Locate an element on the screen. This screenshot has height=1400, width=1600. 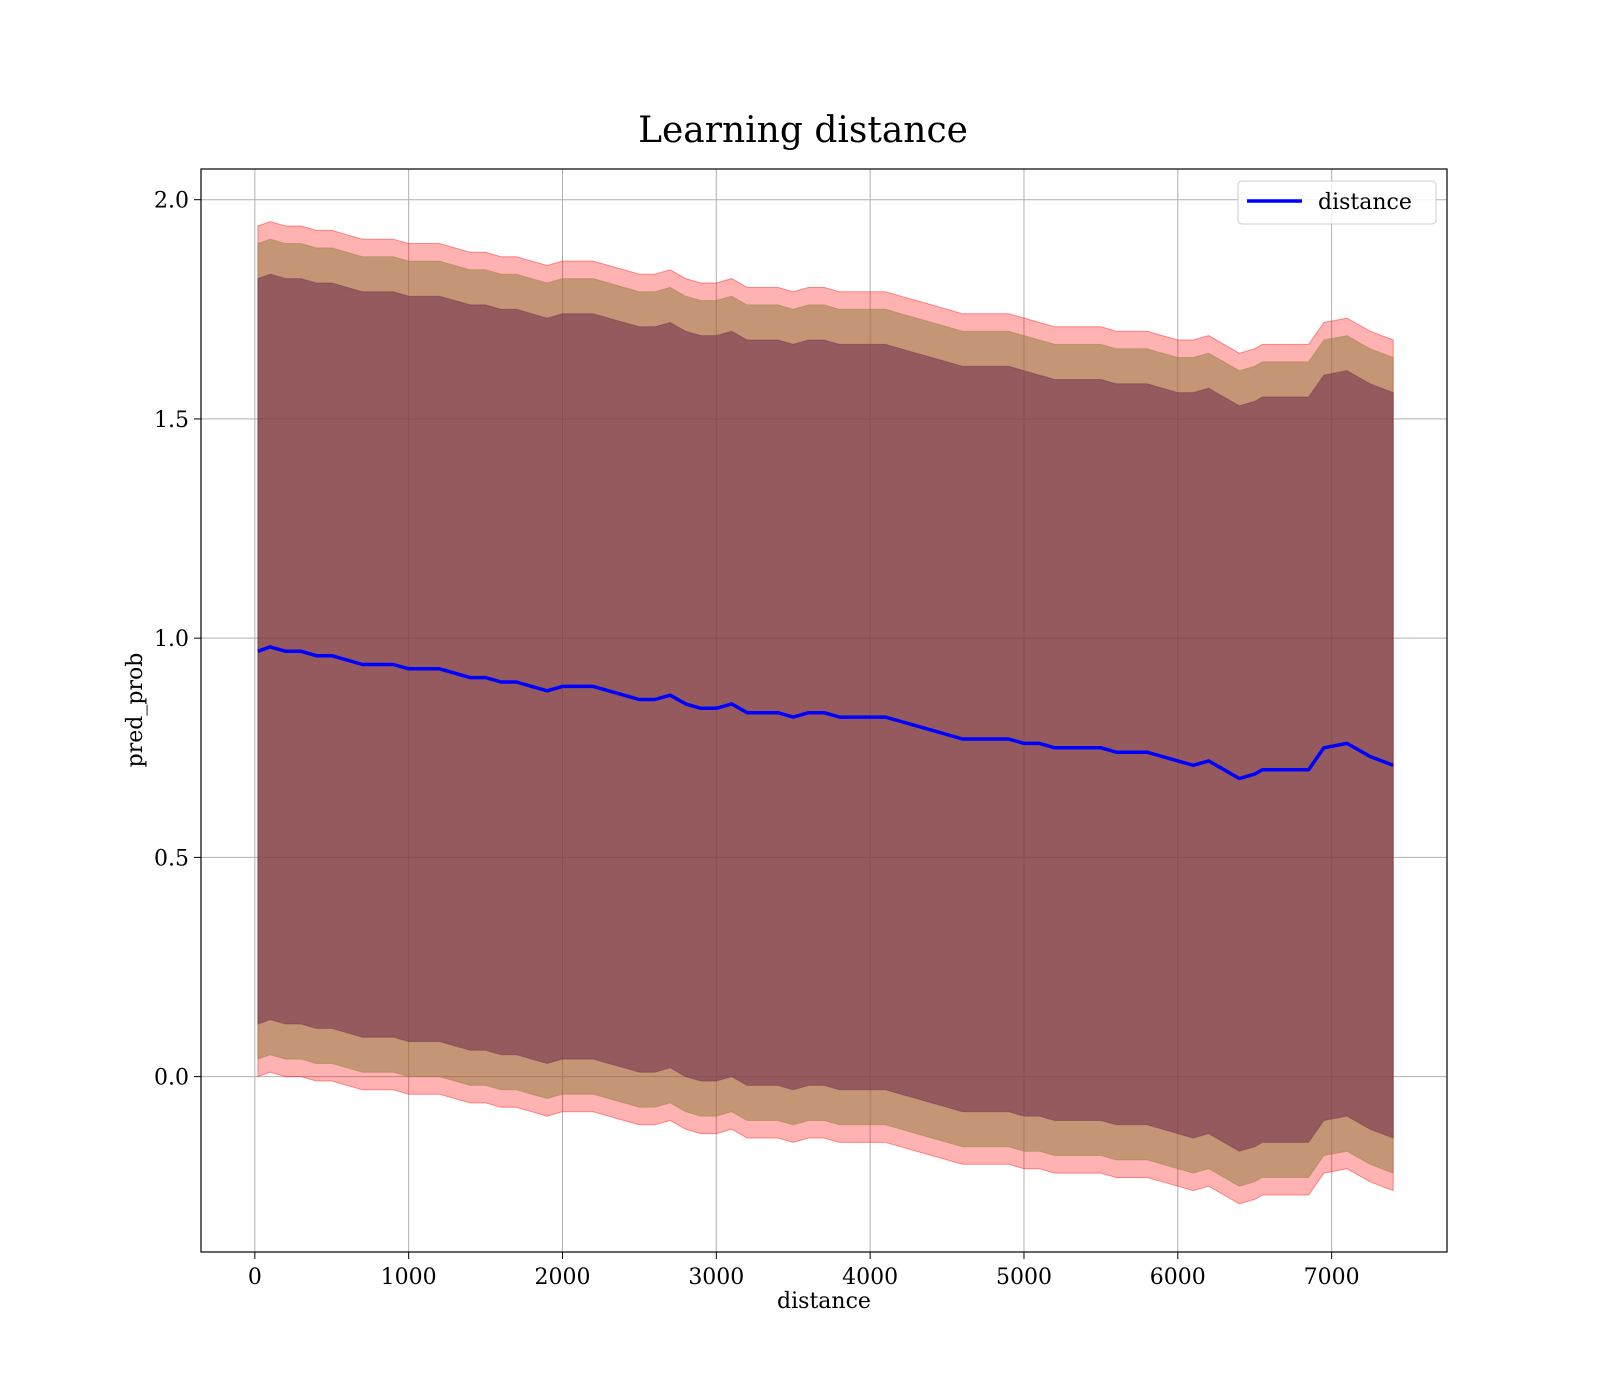
legend-entry-distance: distance is located at coordinates (1365, 202).